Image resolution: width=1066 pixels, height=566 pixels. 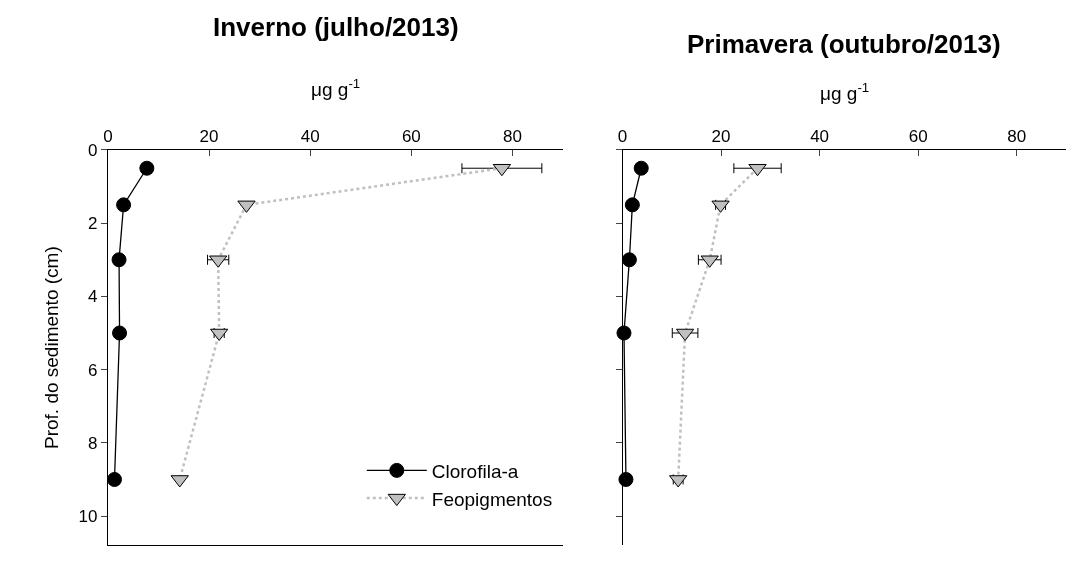 What do you see at coordinates (88, 517) in the screenshot?
I see `y-tick-label: 10` at bounding box center [88, 517].